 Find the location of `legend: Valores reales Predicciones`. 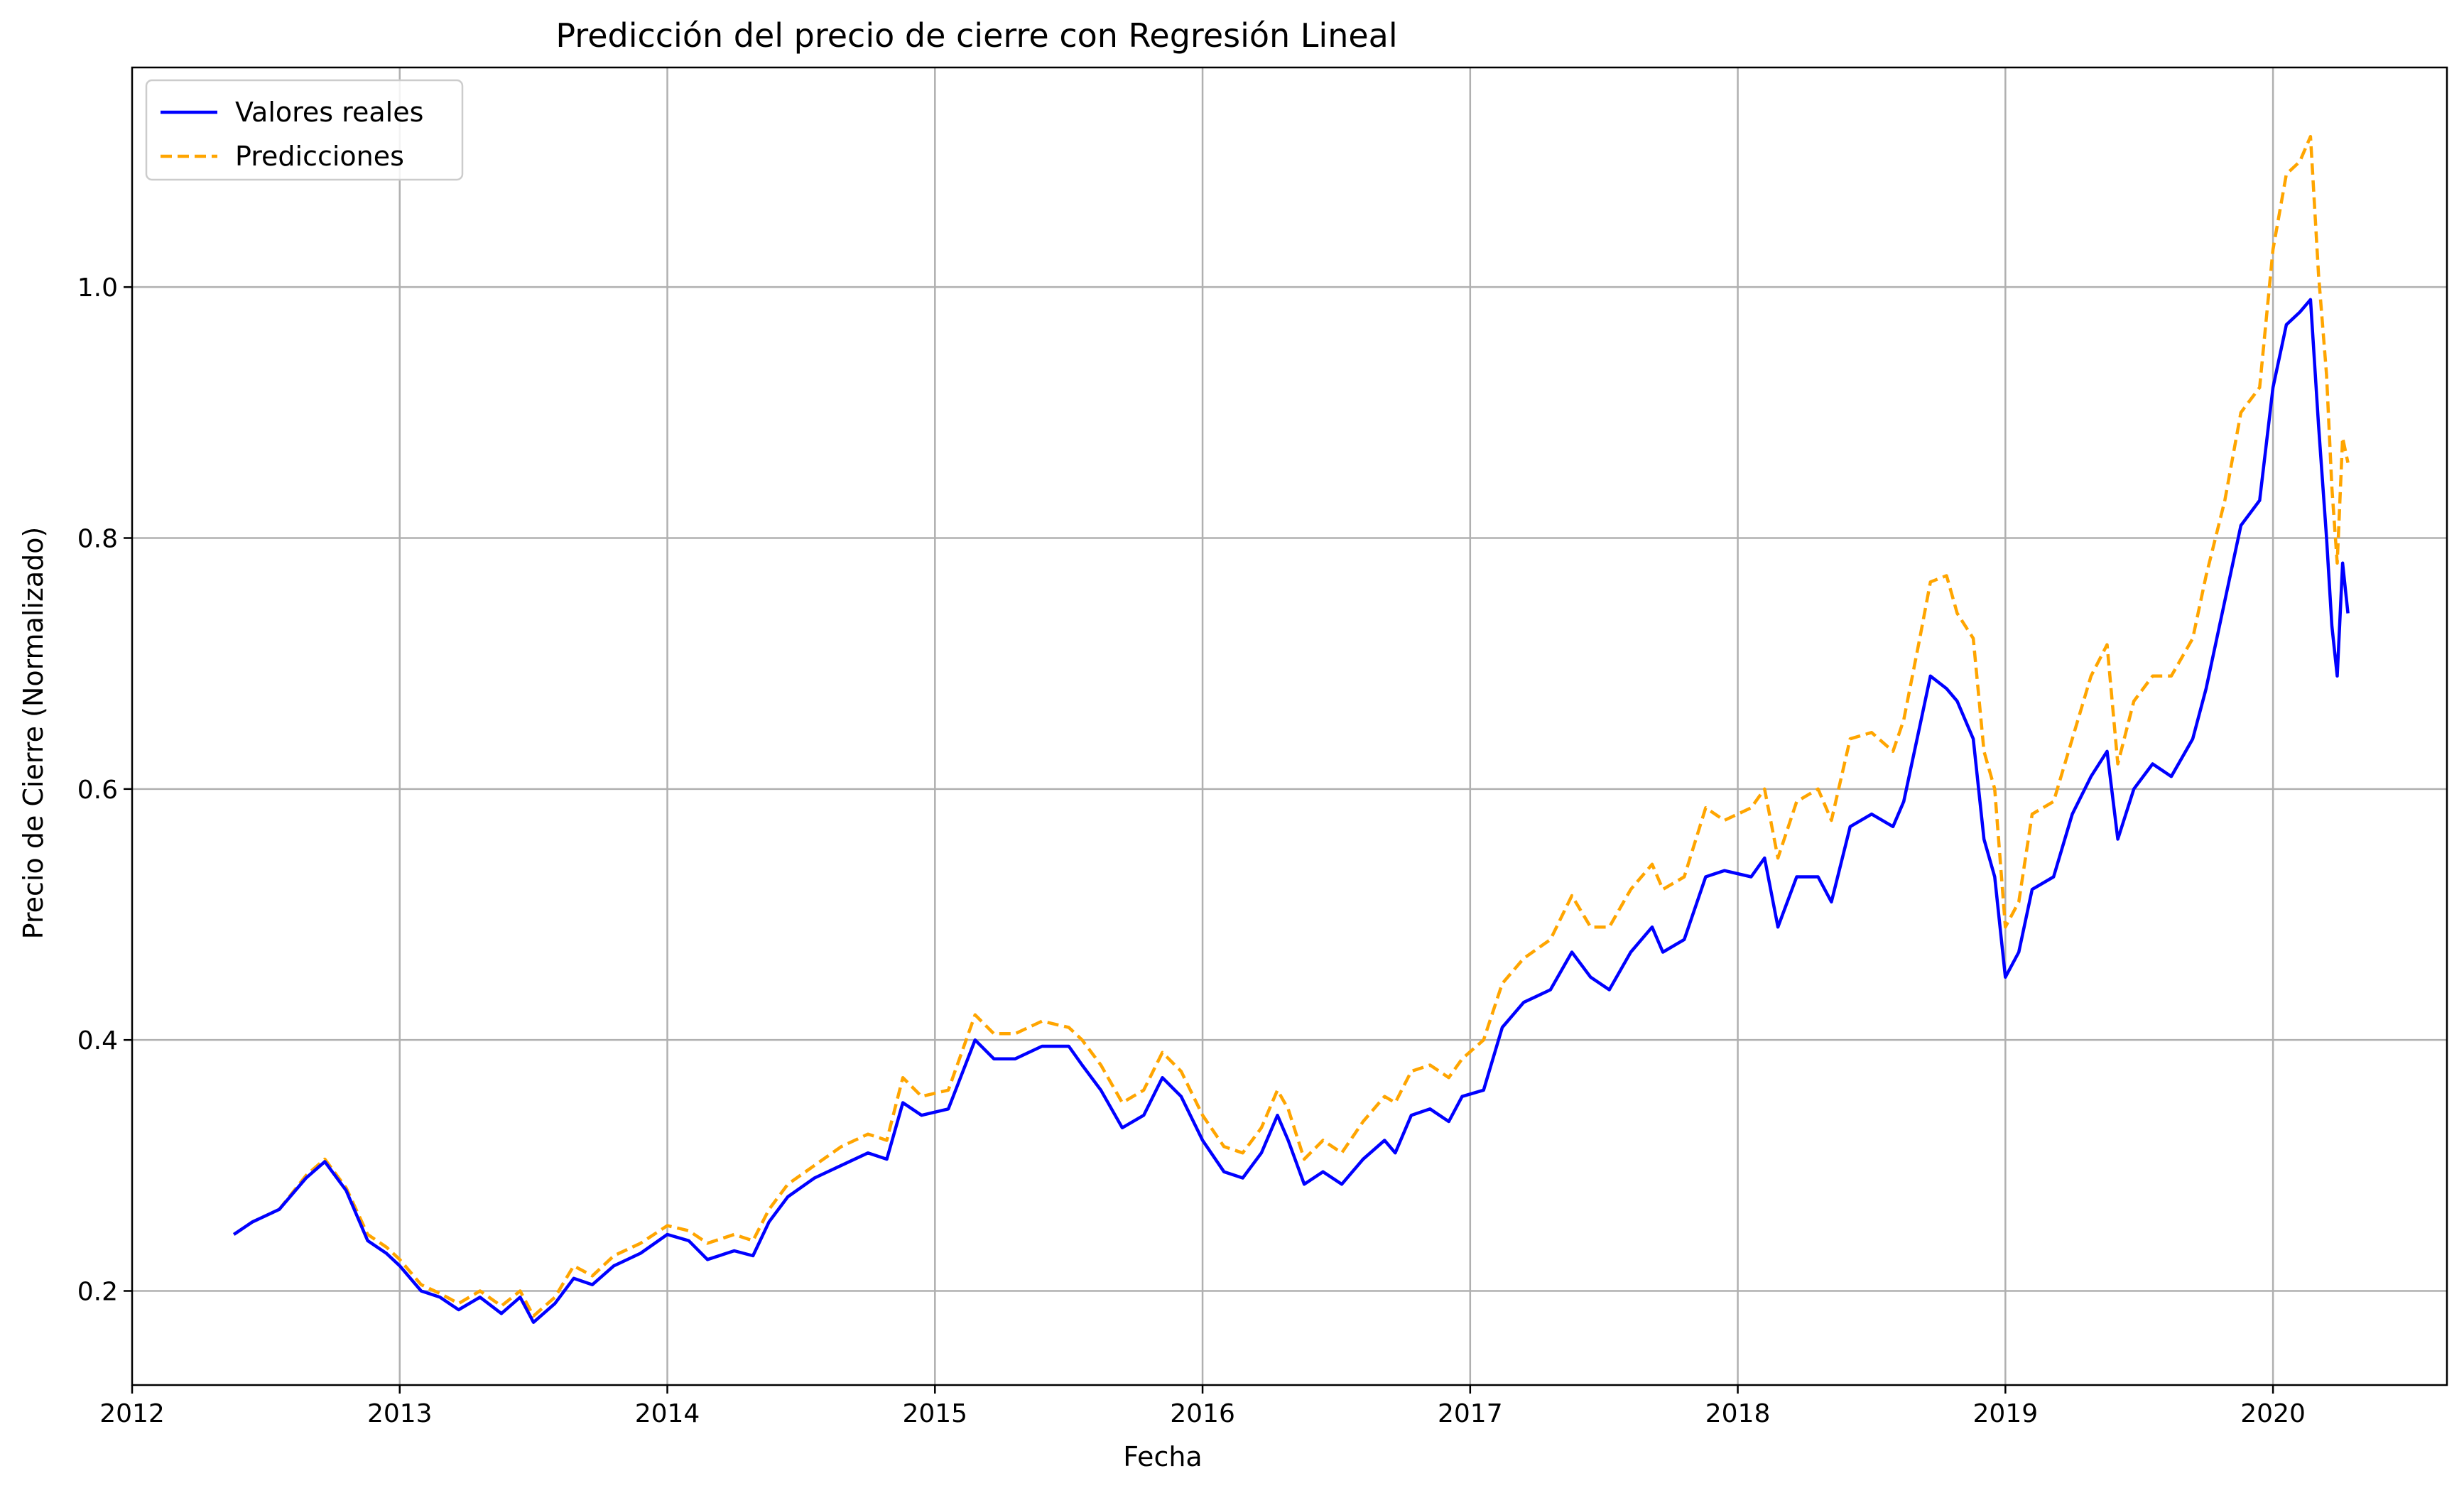

legend: Valores reales Predicciones is located at coordinates (304, 130).